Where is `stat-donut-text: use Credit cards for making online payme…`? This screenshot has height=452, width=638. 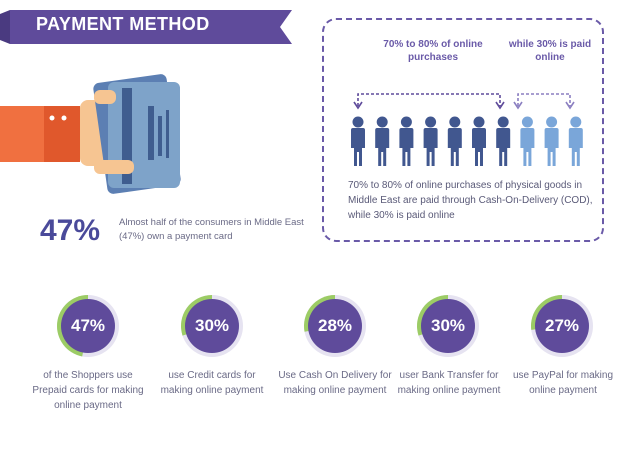
stat-donut-text: use Credit cards for making online payme… is located at coordinates (212, 383).